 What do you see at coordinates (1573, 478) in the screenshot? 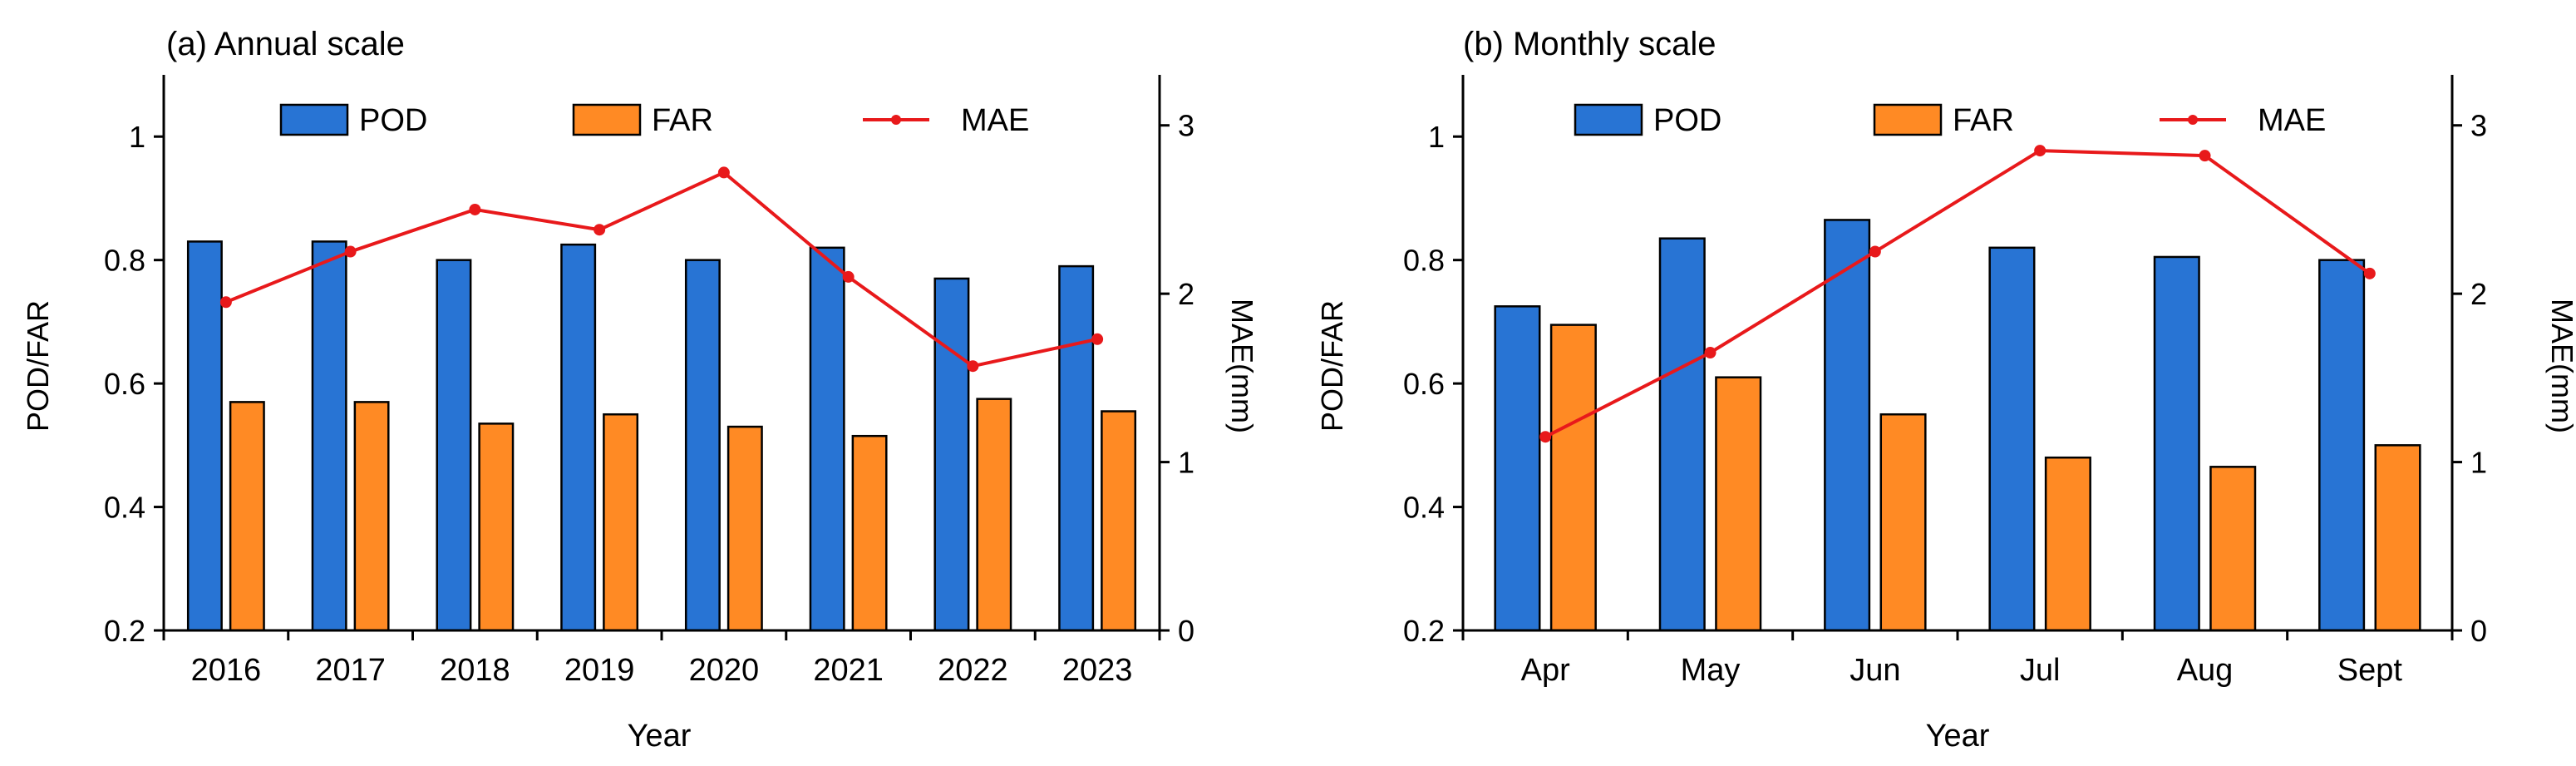
I see `bar-far-Apr` at bounding box center [1573, 478].